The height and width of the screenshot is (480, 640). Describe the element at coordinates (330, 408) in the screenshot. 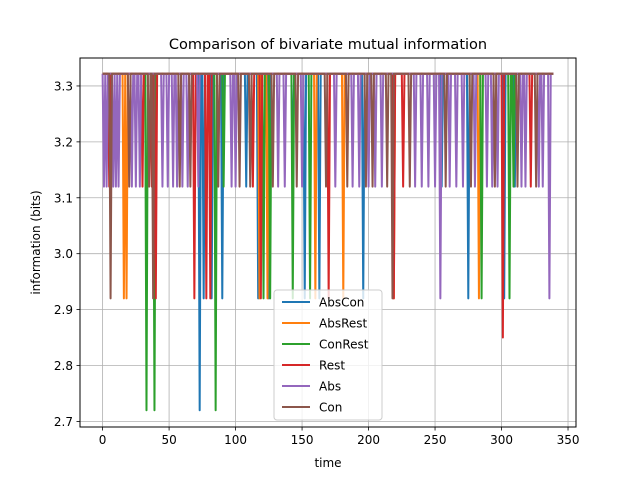

I see `legend-label-con: Con` at that location.